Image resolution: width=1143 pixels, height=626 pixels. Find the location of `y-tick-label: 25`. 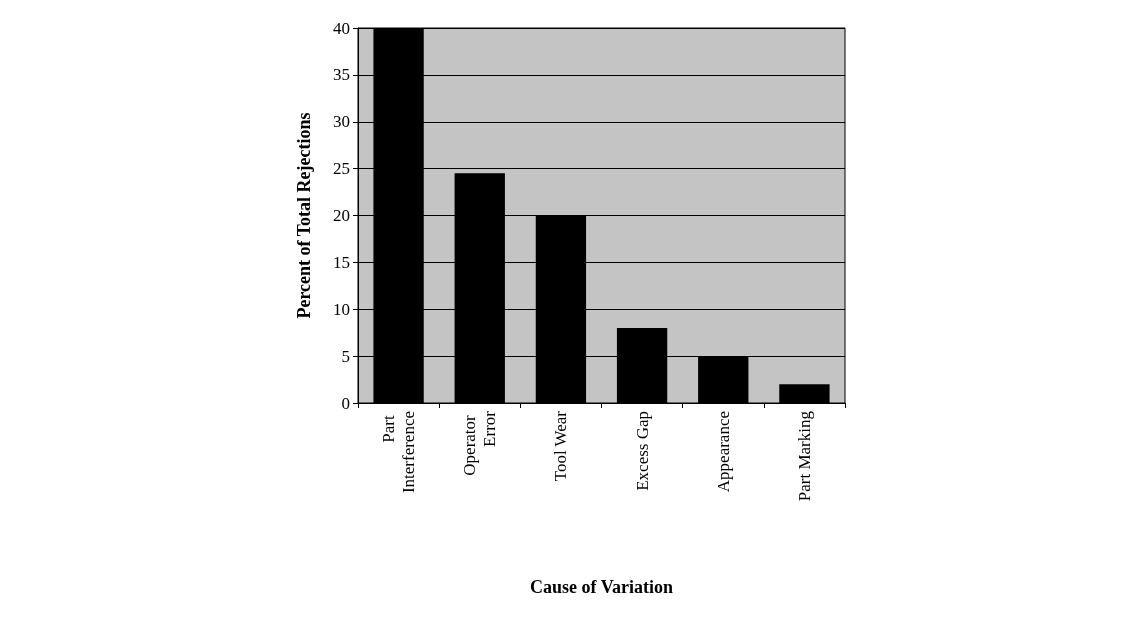

y-tick-label: 25 is located at coordinates (341, 169).